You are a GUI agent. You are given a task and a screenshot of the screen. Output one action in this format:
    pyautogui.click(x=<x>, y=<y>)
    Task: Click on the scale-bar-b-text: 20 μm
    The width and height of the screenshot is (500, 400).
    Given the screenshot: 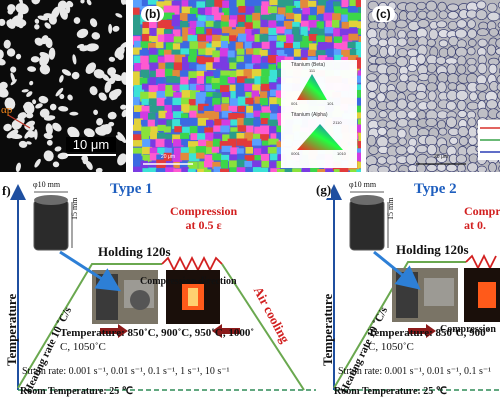 What is the action you would take?
    pyautogui.click(x=168, y=157)
    